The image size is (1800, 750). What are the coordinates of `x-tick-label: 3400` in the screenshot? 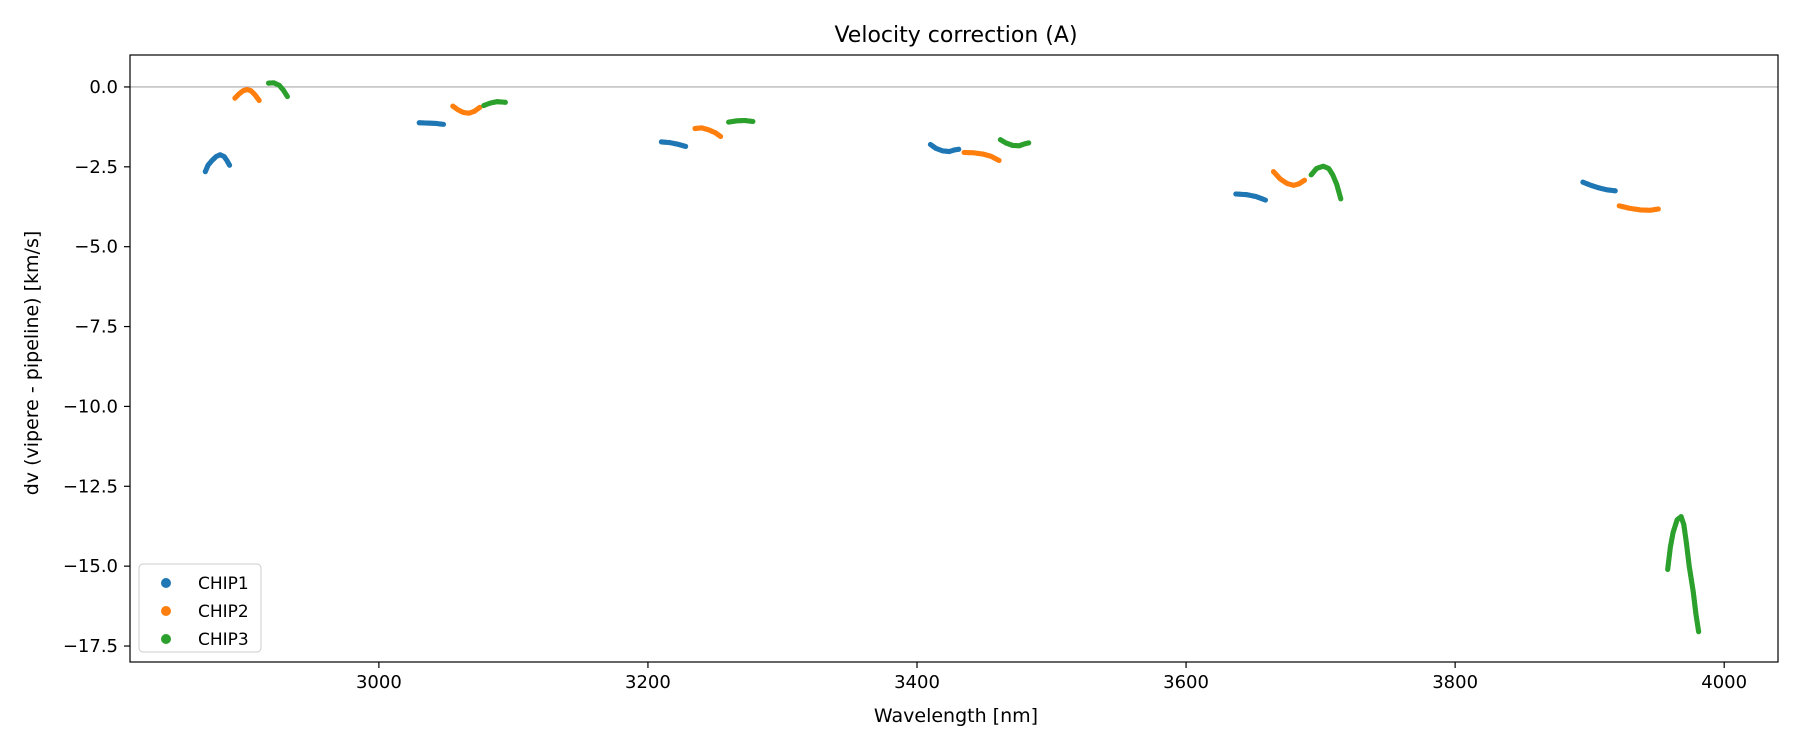 It's located at (917, 682).